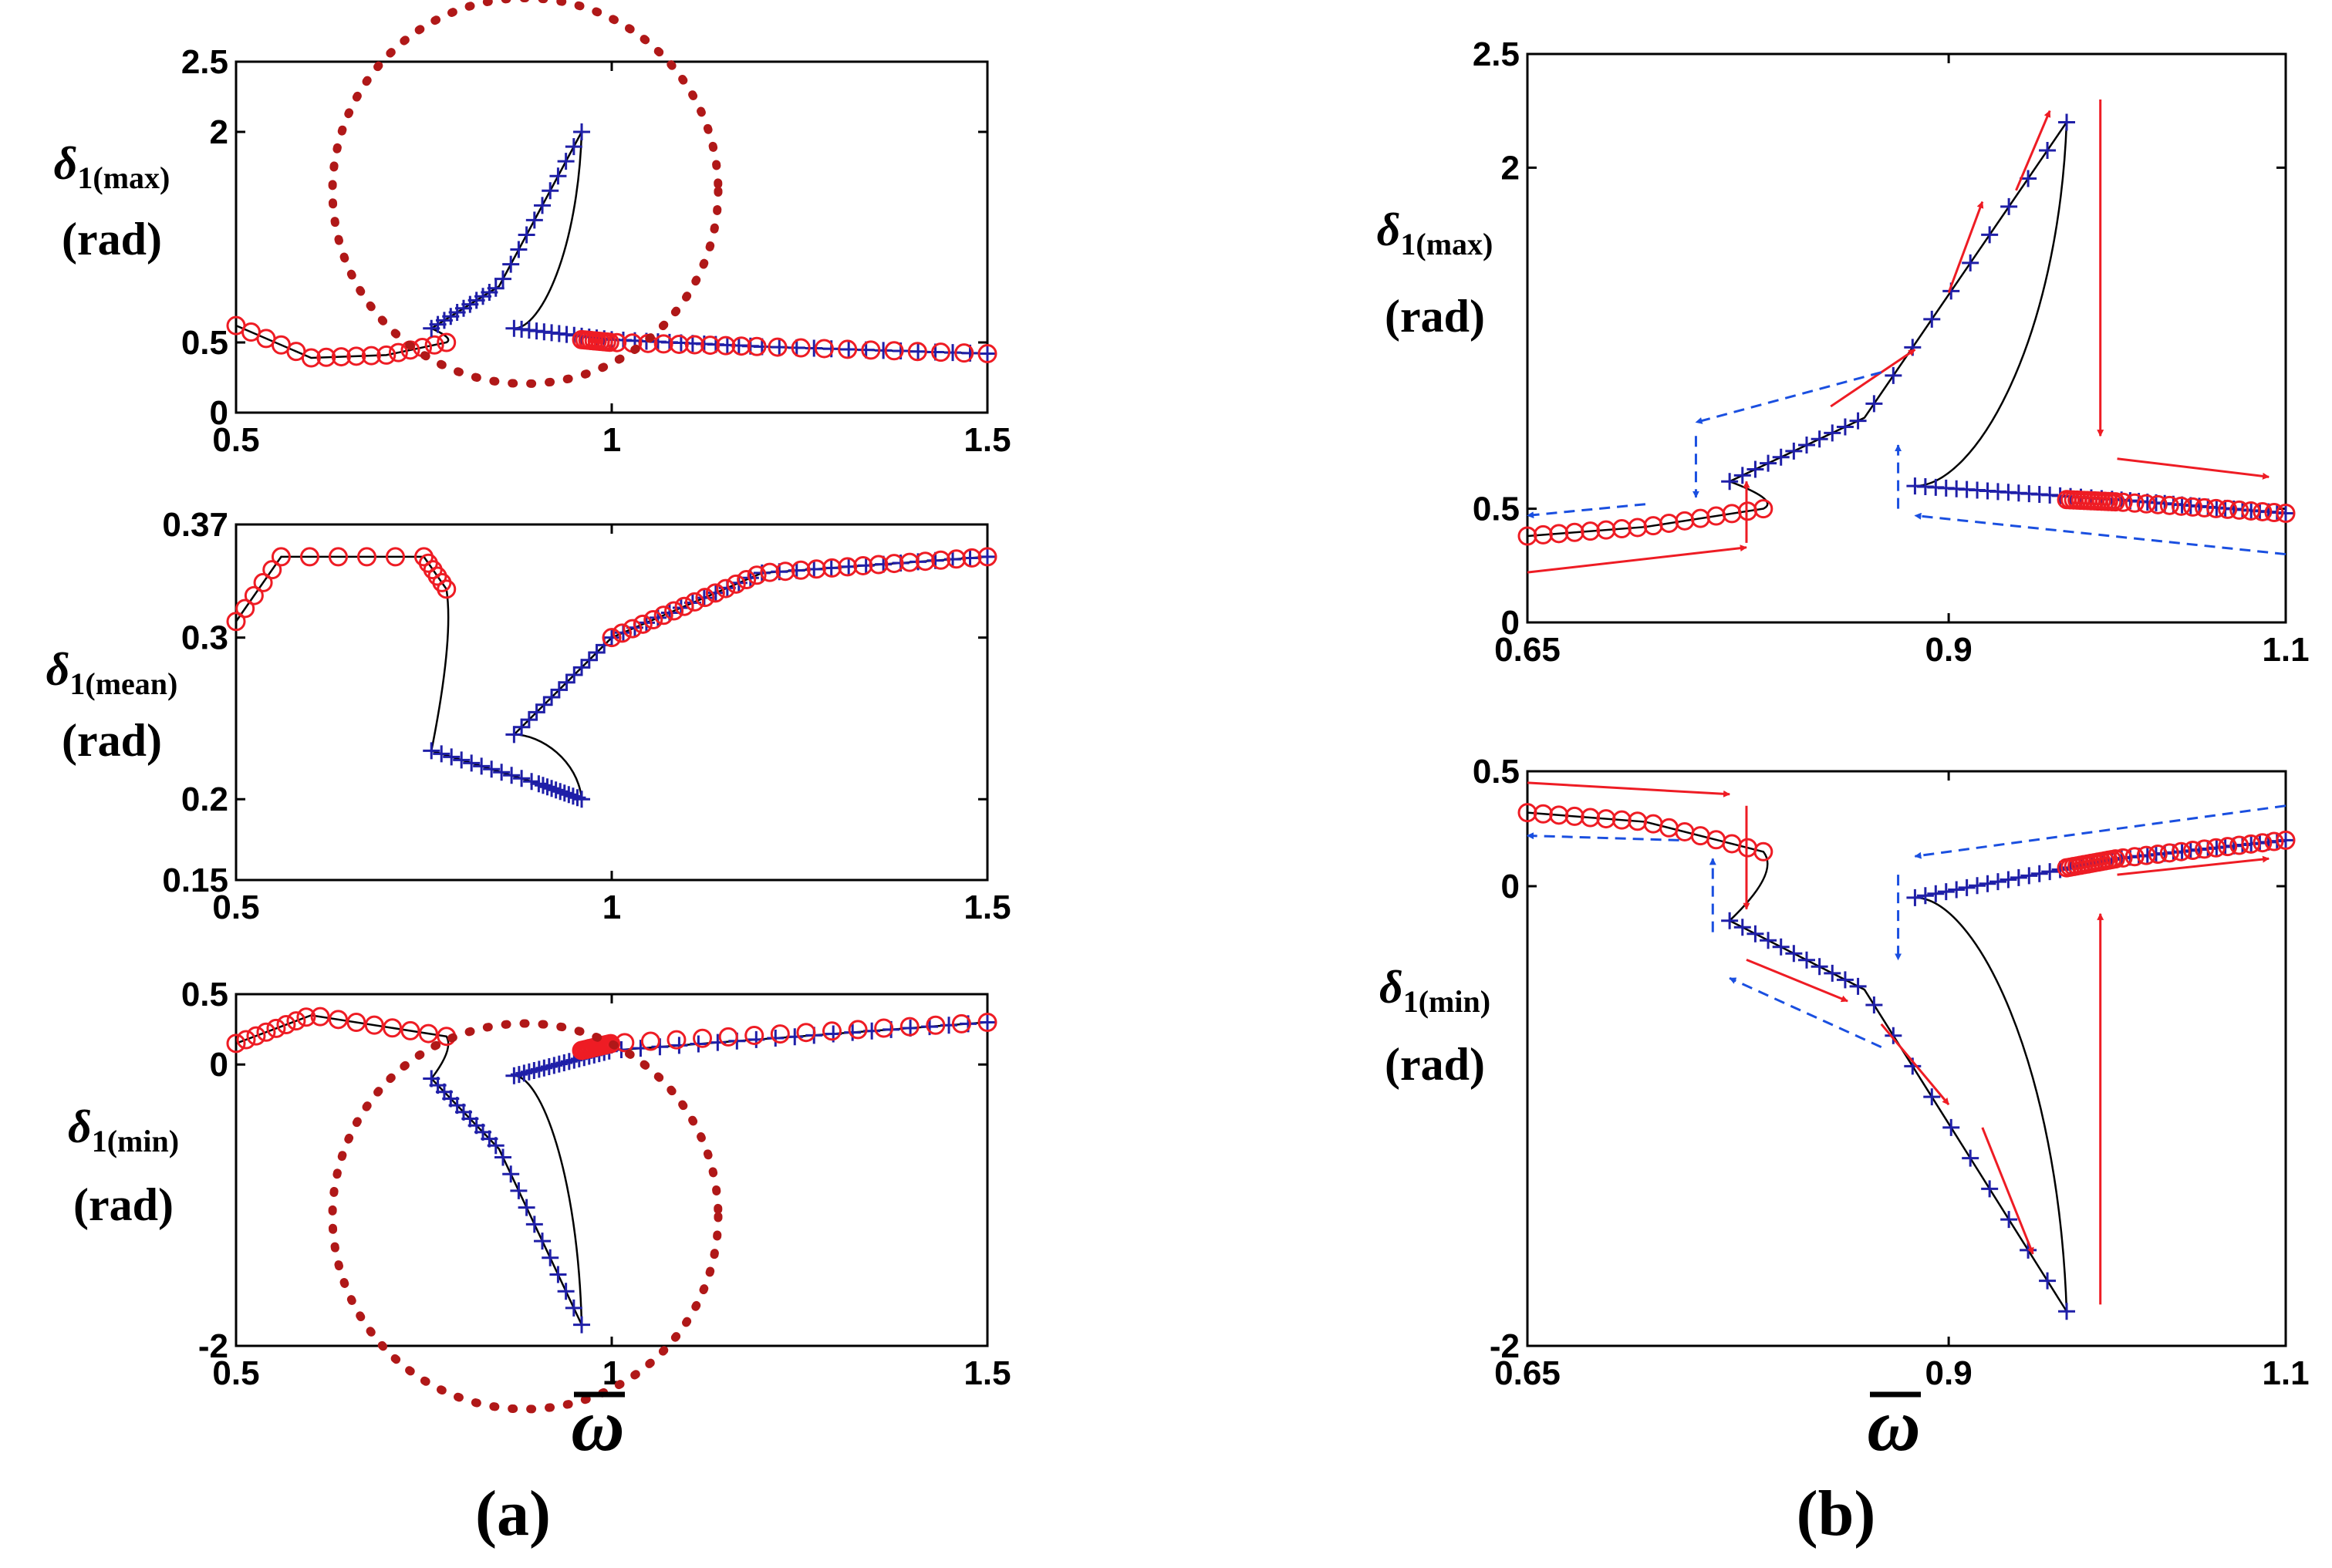  I want to click on y-tick-label: 0.3, so click(204, 638).